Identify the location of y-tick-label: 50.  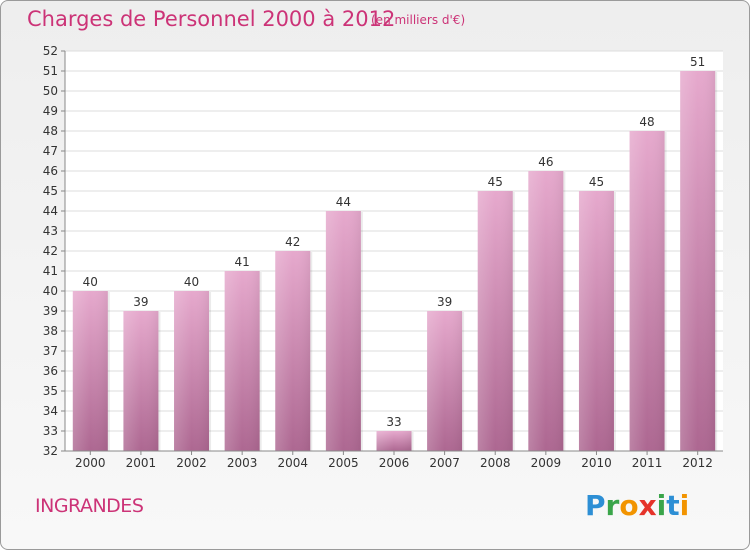
(50, 91).